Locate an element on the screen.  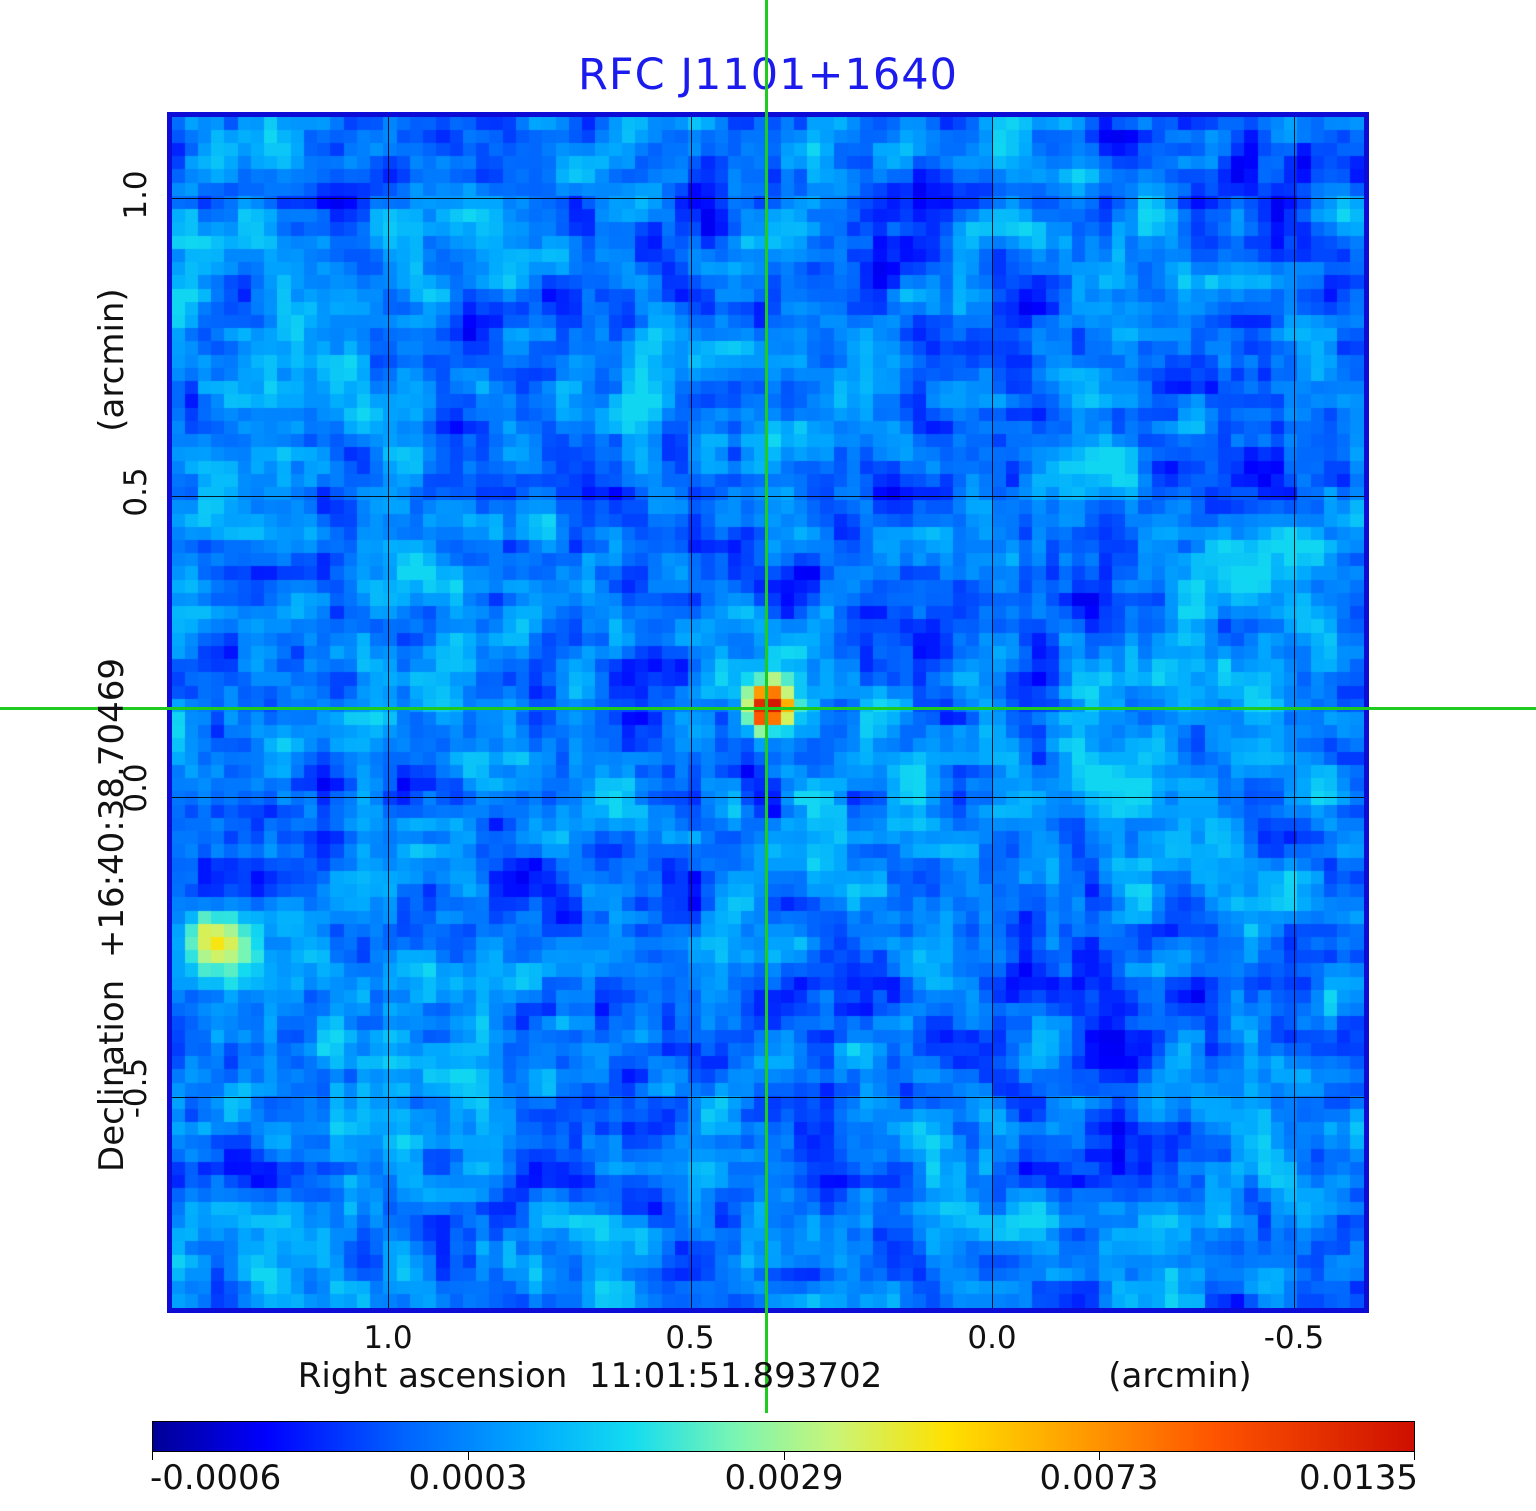
colorbar-gradient is located at coordinates (783, 1436).